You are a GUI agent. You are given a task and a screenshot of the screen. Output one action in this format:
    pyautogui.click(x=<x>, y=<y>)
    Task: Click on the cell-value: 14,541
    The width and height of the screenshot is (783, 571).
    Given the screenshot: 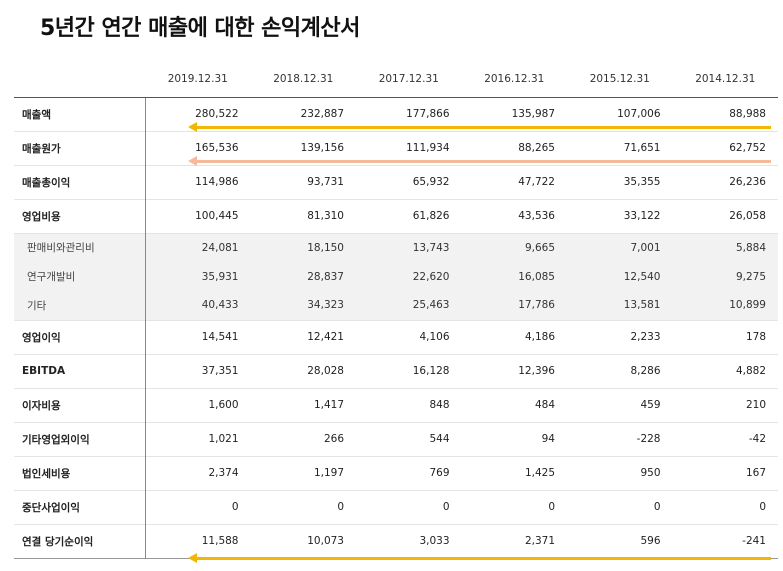 What is the action you would take?
    pyautogui.click(x=220, y=337)
    